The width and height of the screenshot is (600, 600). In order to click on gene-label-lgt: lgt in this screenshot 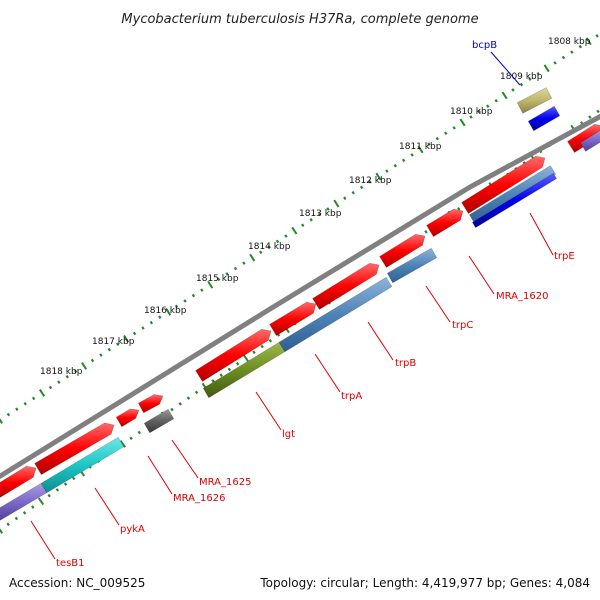, I will do `click(288, 434)`.